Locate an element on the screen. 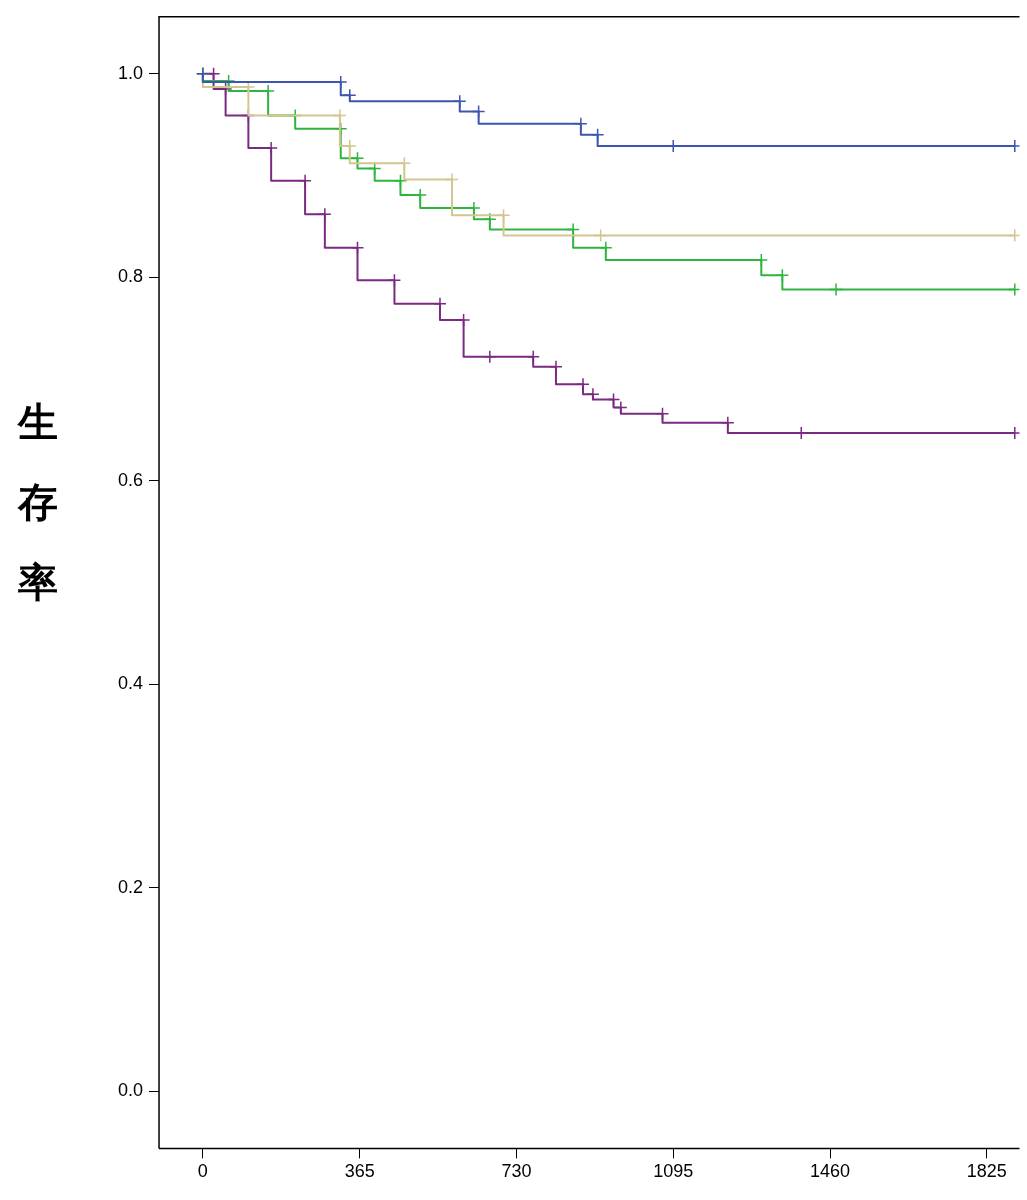  x-tick-label: 0 is located at coordinates (202, 1171).